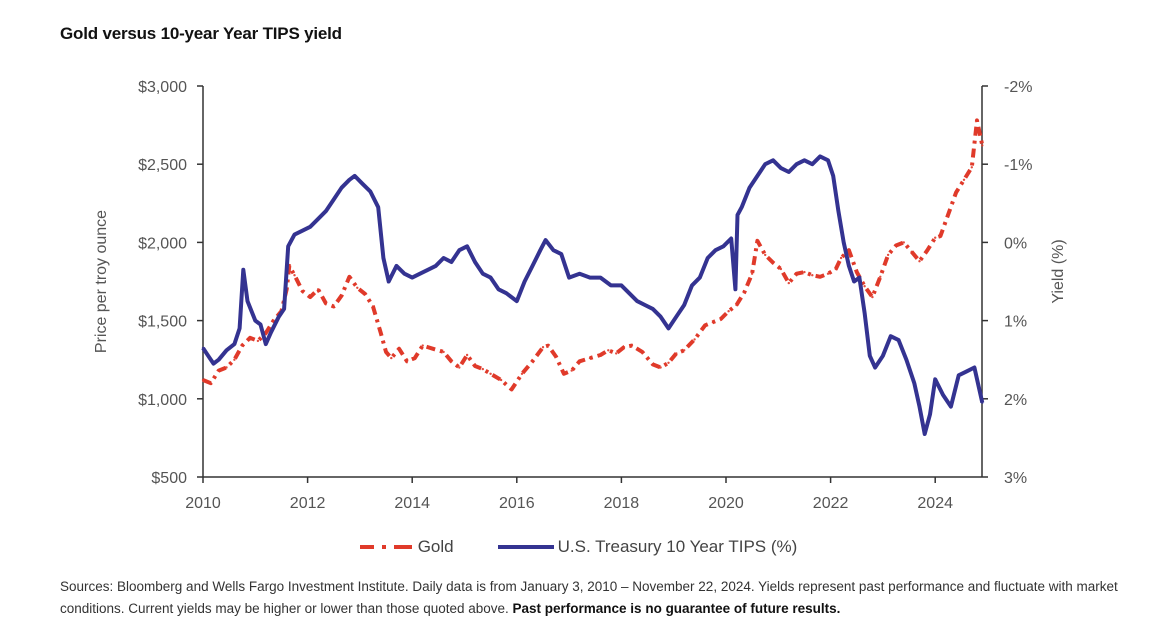 The width and height of the screenshot is (1155, 642). I want to click on y2-tick-label: -2%, so click(1018, 87).